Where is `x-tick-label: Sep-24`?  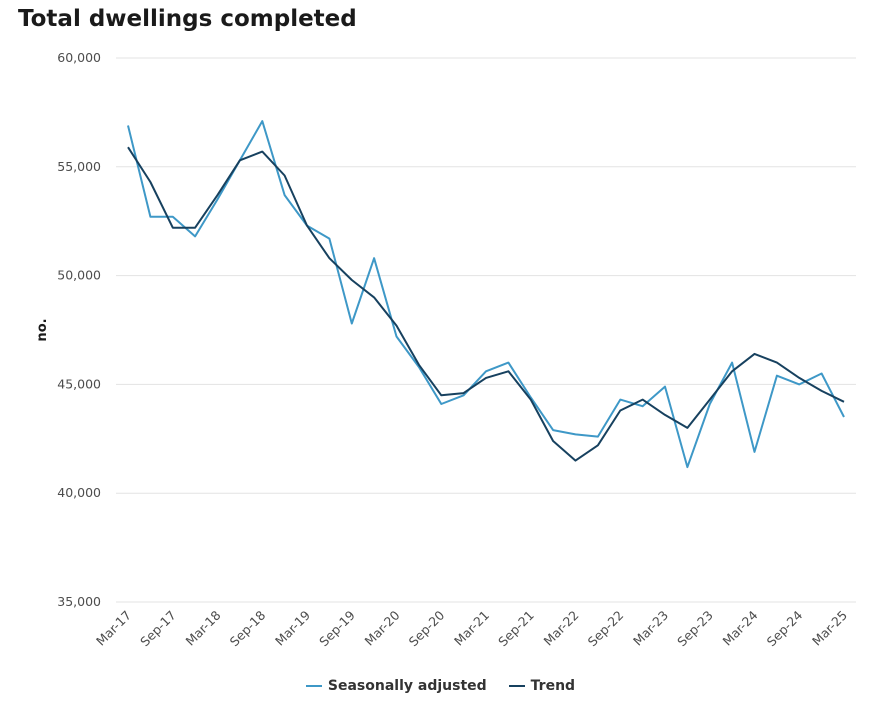
x-tick-label: Sep-24 is located at coordinates (785, 628).